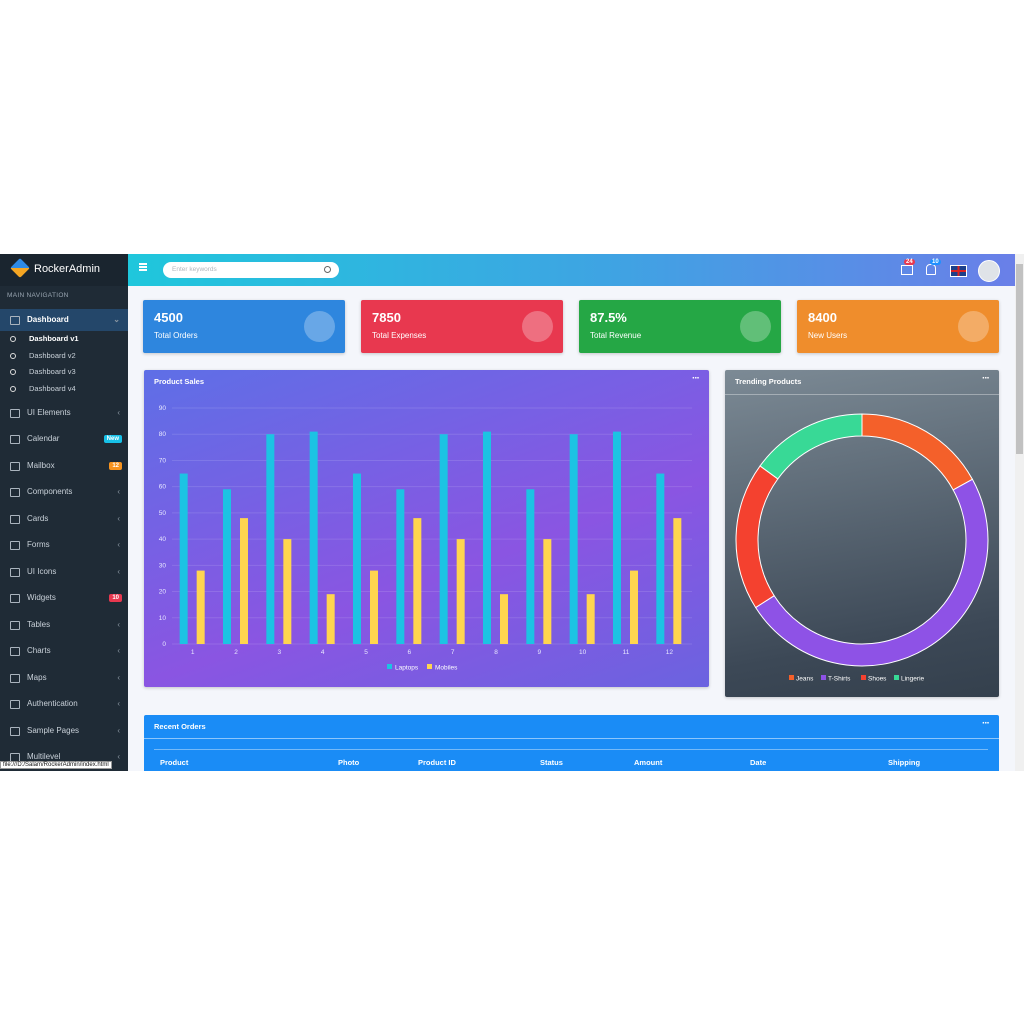 This screenshot has height=1024, width=1024. What do you see at coordinates (251, 270) in the screenshot?
I see `search-box: Enter keywords` at bounding box center [251, 270].